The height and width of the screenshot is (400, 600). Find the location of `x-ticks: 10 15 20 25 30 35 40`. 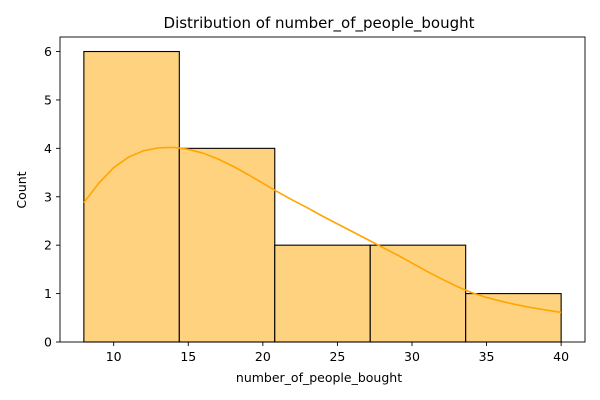

x-ticks: 10 15 20 25 30 35 40 is located at coordinates (337, 353).